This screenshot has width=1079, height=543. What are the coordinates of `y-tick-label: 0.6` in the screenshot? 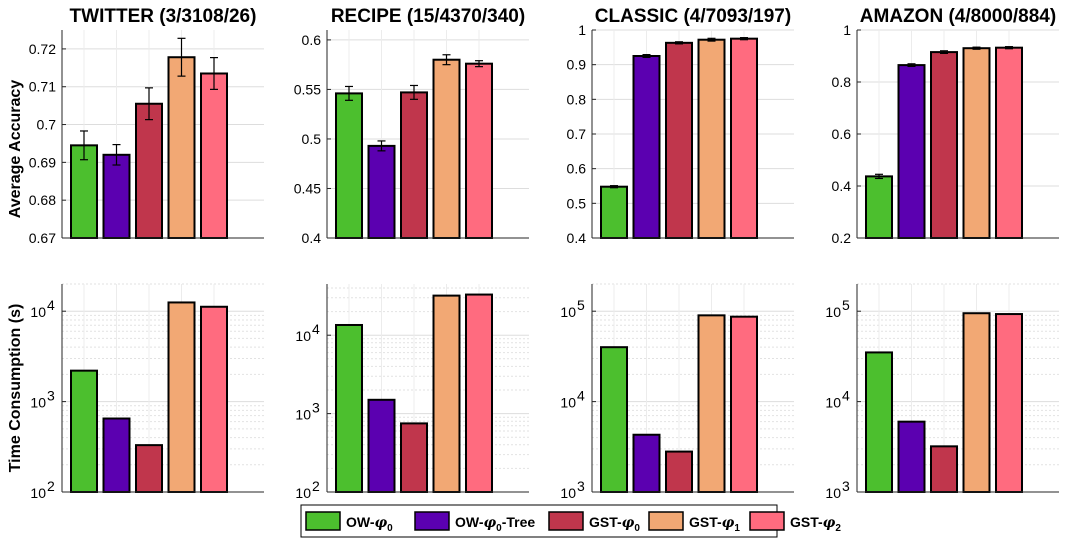 It's located at (312, 40).